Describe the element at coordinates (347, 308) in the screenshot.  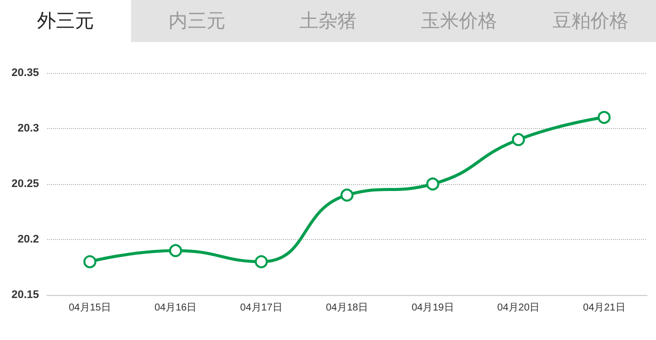
I see `x-tick-label: 04月18日` at that location.